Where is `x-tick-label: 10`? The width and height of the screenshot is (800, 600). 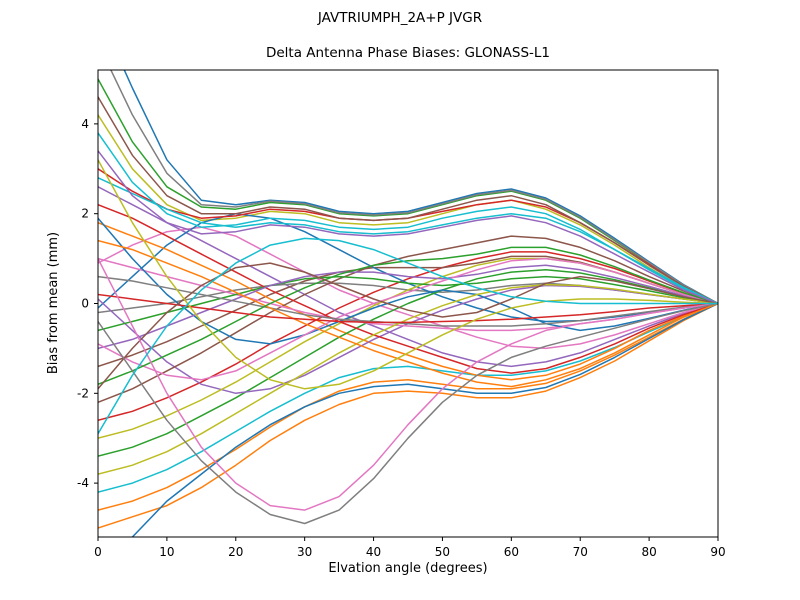
x-tick-label: 10 is located at coordinates (166, 552).